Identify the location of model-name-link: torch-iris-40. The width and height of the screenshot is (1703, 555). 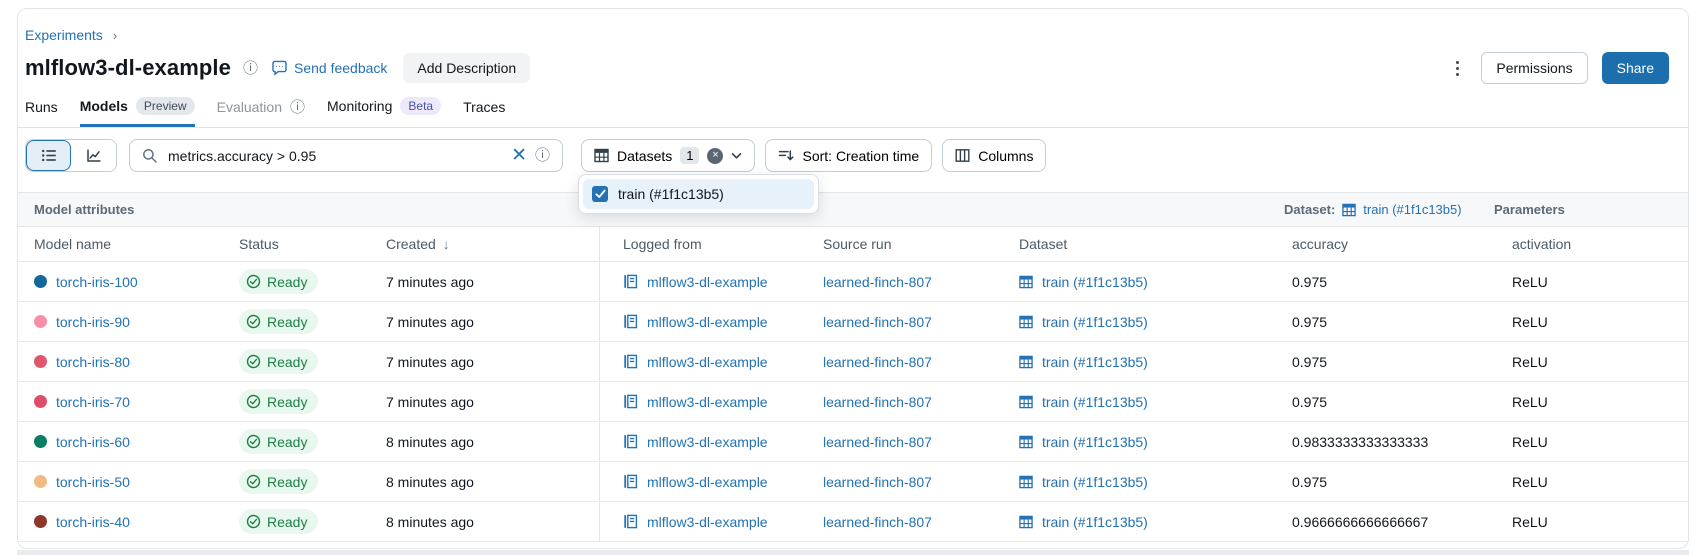
(93, 521).